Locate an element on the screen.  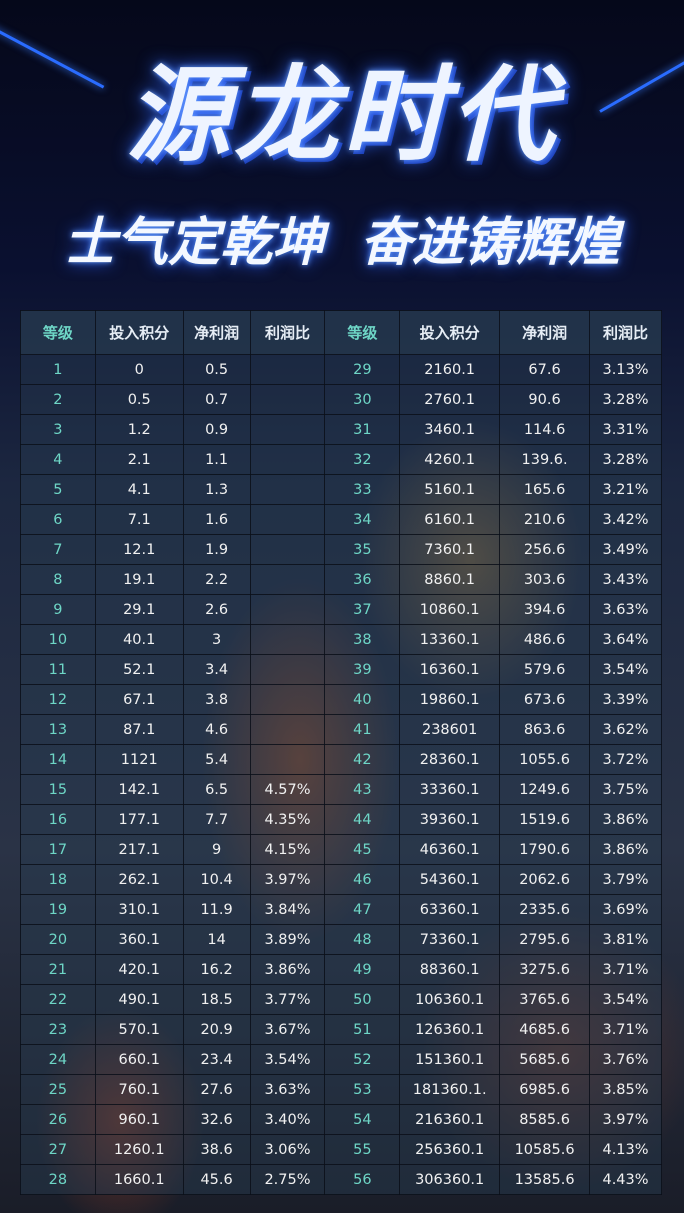
table-row: 28 1660.1 45.6 2.75% 56 306360.1 13585.6 4.43% is located at coordinates (341, 1179).